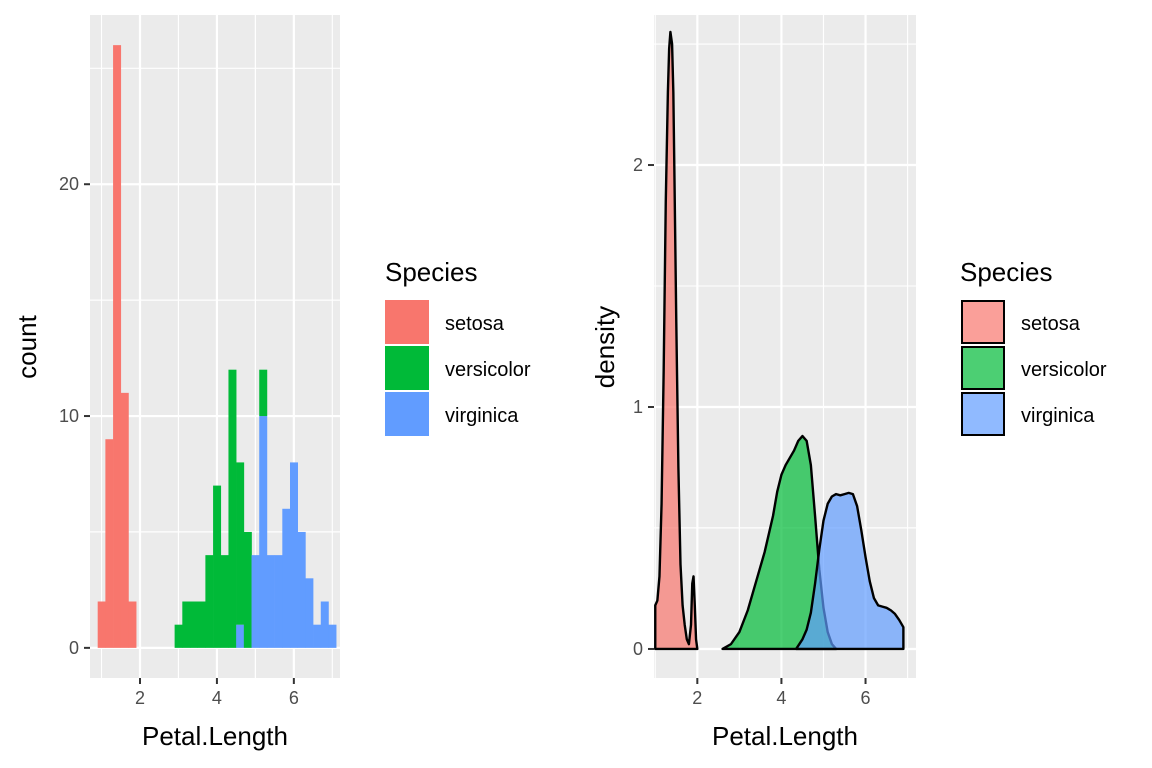  What do you see at coordinates (482, 416) in the screenshot?
I see `legend-label-virginica: virginica` at bounding box center [482, 416].